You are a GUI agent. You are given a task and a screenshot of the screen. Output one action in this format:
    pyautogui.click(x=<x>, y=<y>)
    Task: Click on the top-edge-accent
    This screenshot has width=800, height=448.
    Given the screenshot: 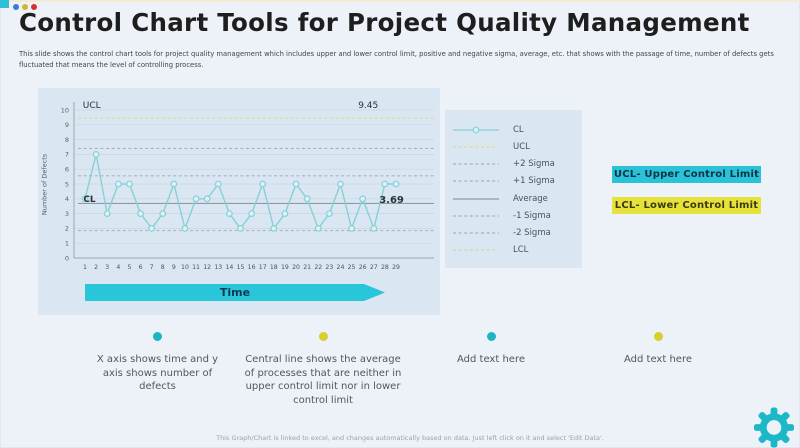 What is the action you would take?
    pyautogui.click(x=400, y=1)
    